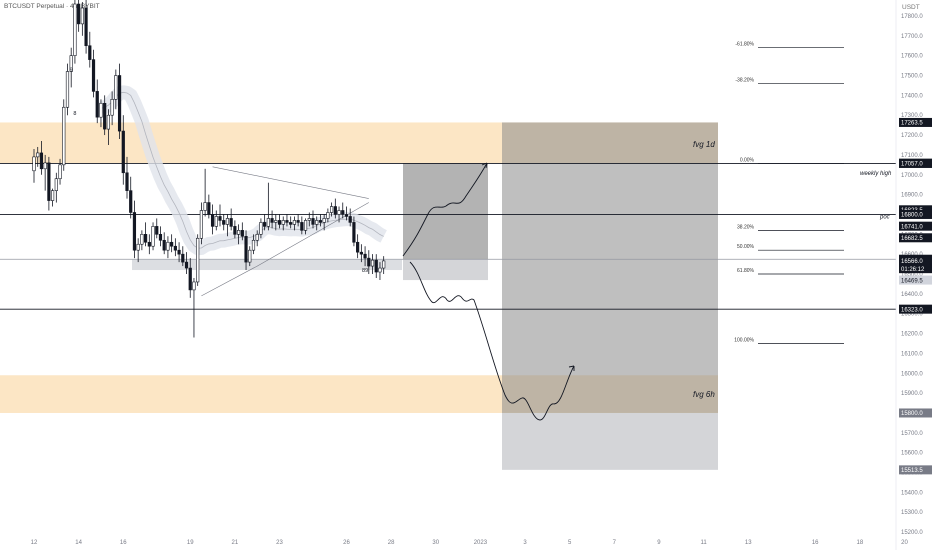 This screenshot has width=932, height=550. Describe the element at coordinates (481, 543) in the screenshot. I see `x-tick-label: 2023` at that location.